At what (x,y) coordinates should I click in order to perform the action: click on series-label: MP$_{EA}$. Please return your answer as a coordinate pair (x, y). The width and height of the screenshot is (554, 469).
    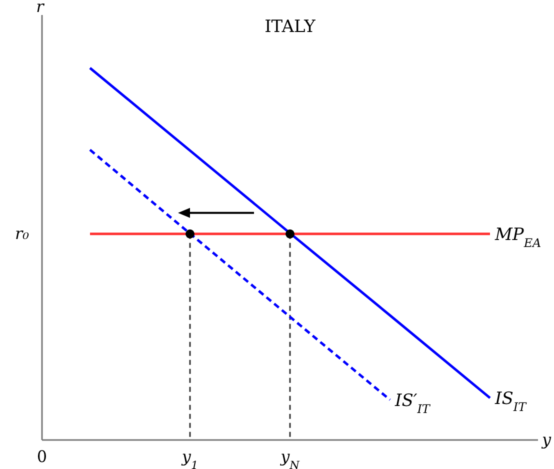
    Looking at the image, I should click on (518, 237).